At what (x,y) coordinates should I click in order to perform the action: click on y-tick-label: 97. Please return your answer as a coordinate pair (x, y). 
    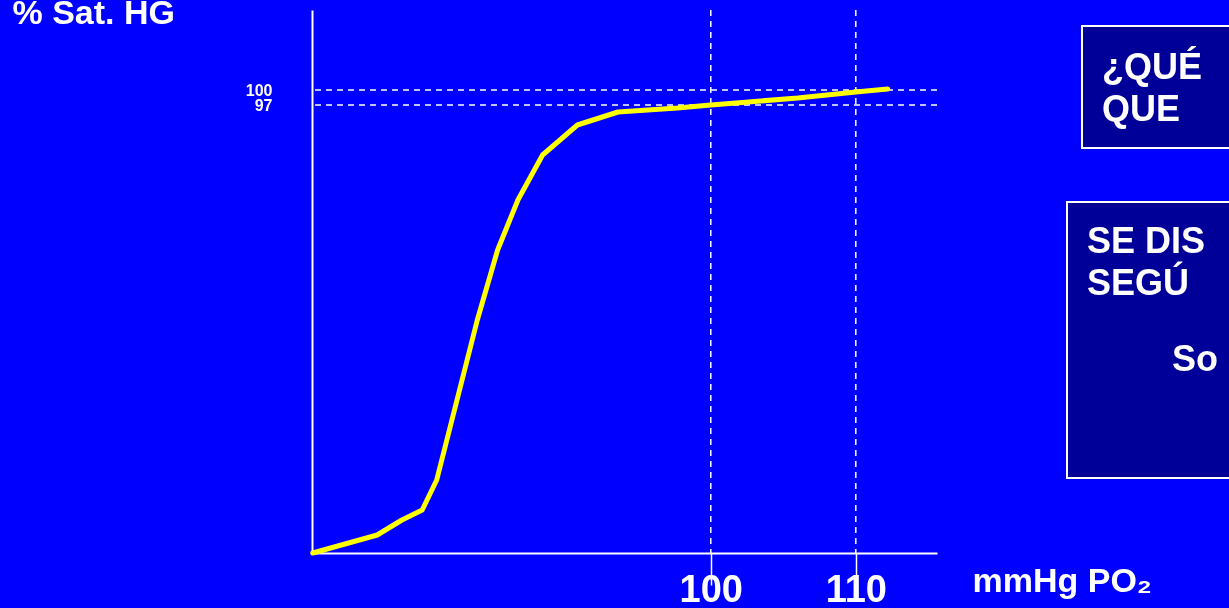
    Looking at the image, I should click on (263, 105).